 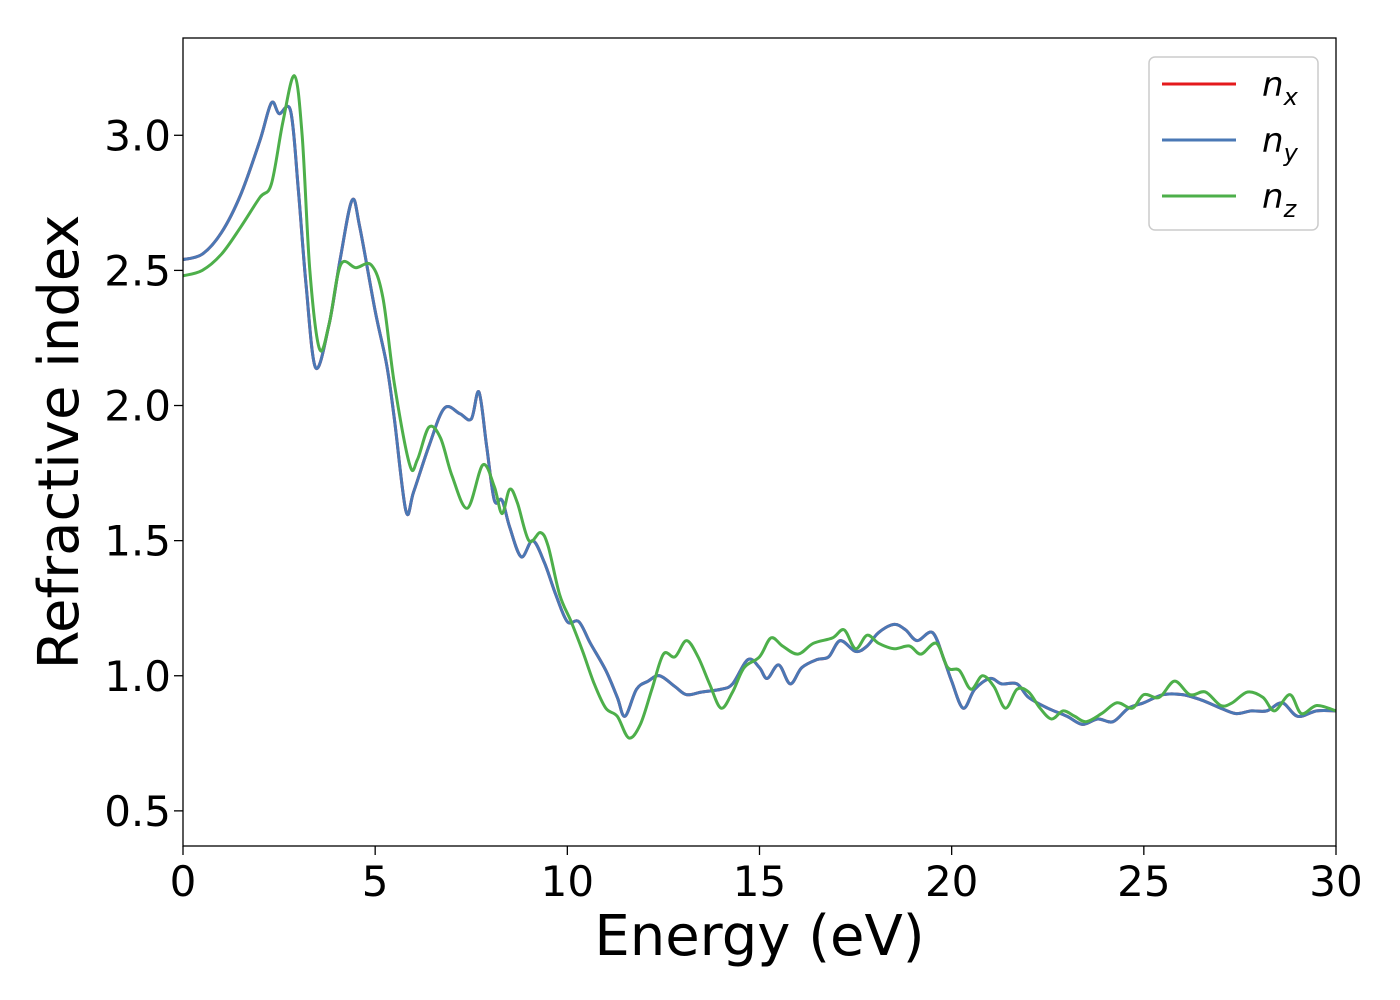 I want to click on x-tick-label: 5, so click(x=375, y=881).